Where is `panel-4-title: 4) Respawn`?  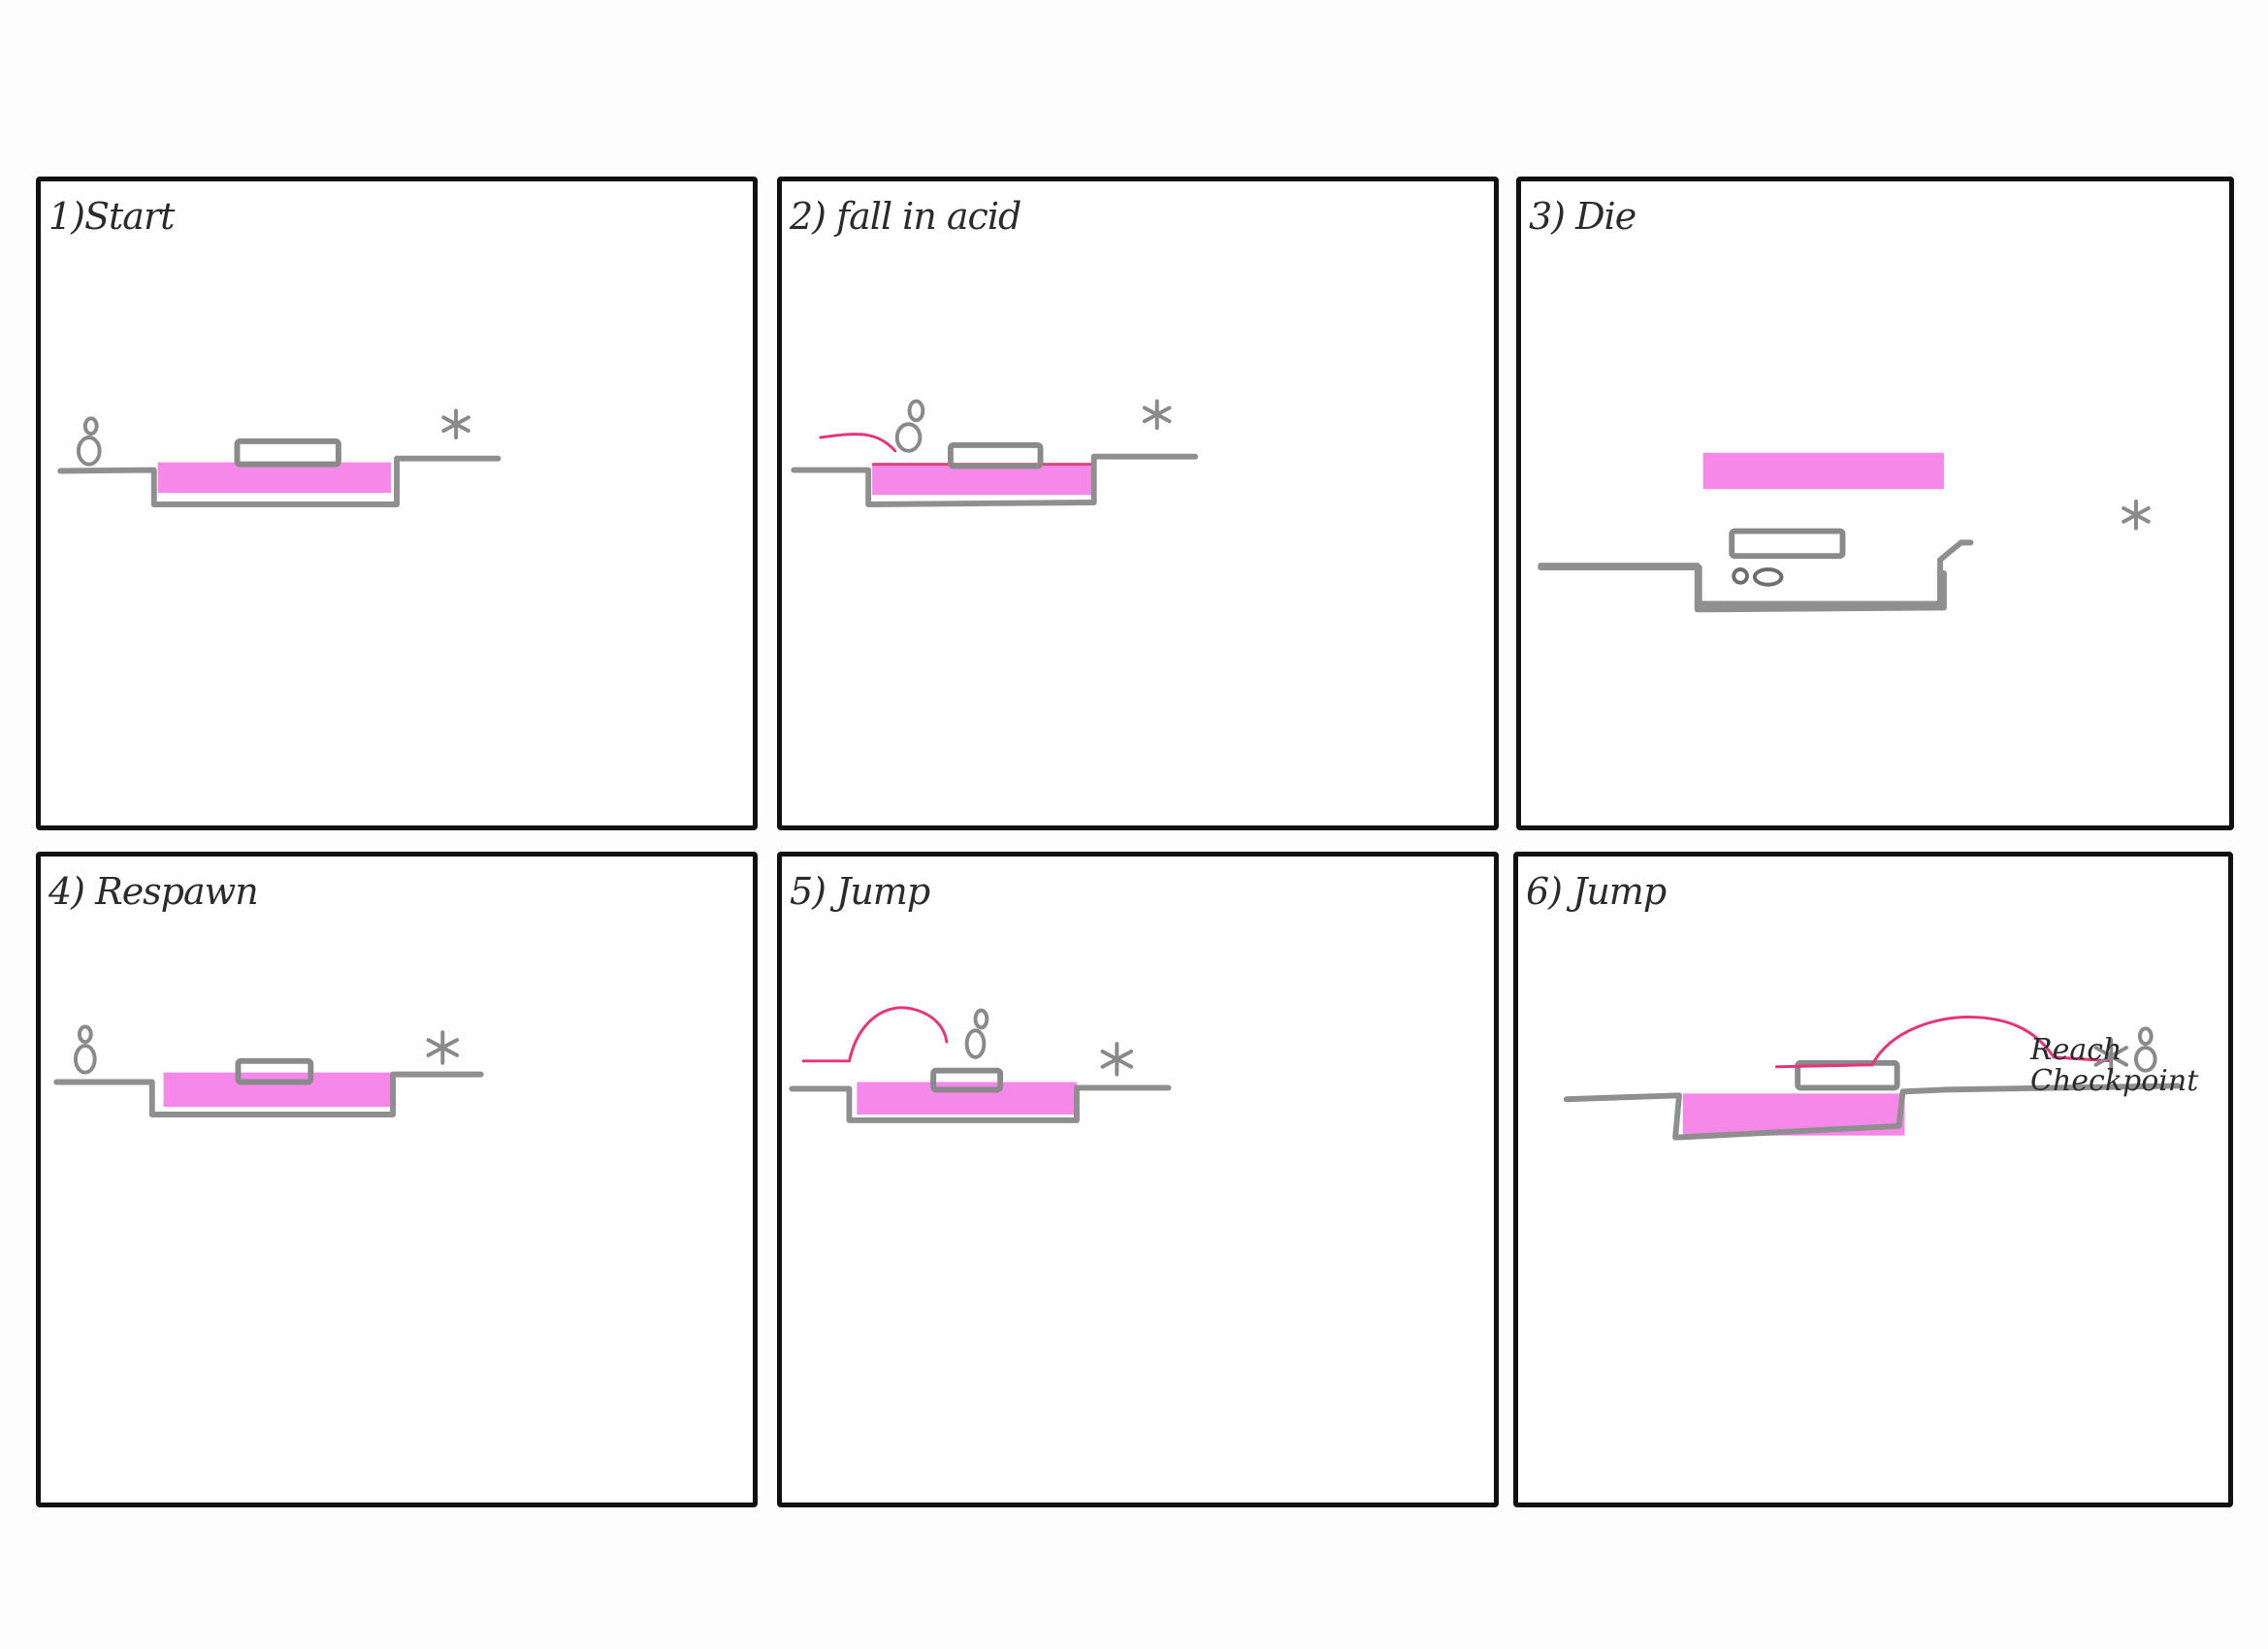
panel-4-title: 4) Respawn is located at coordinates (154, 891).